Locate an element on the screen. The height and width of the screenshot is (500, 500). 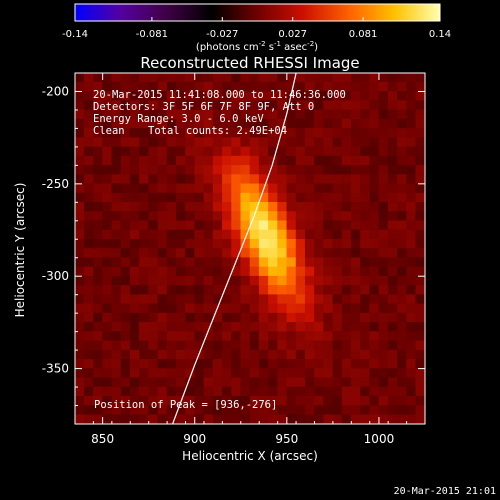
annotation-counts: Total counts: 2.49E+04 is located at coordinates (217, 131).